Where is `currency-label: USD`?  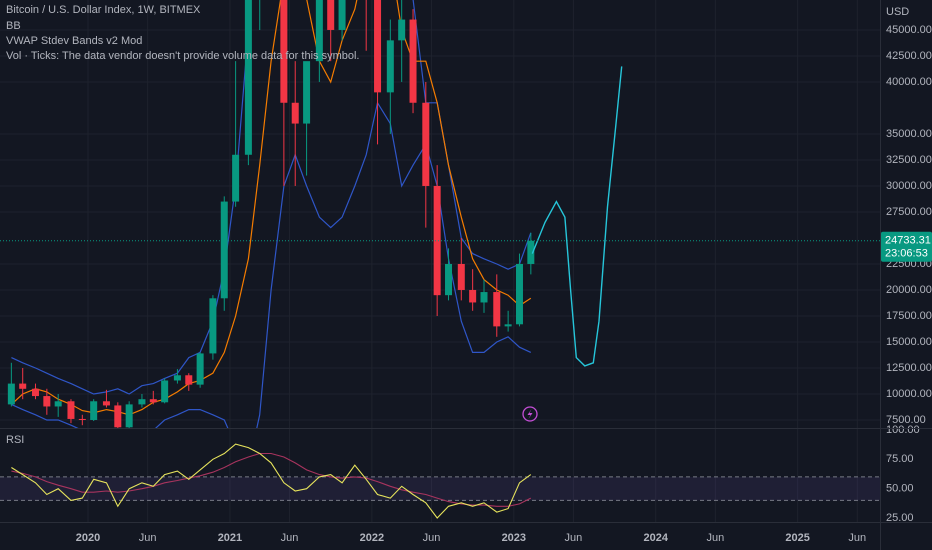
currency-label: USD is located at coordinates (897, 12).